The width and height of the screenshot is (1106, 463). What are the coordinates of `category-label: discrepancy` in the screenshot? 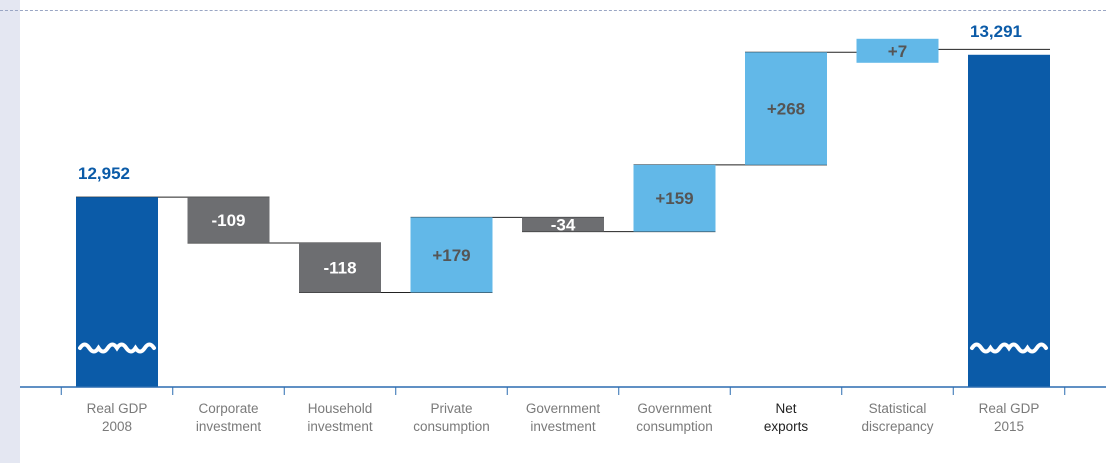 It's located at (897, 426).